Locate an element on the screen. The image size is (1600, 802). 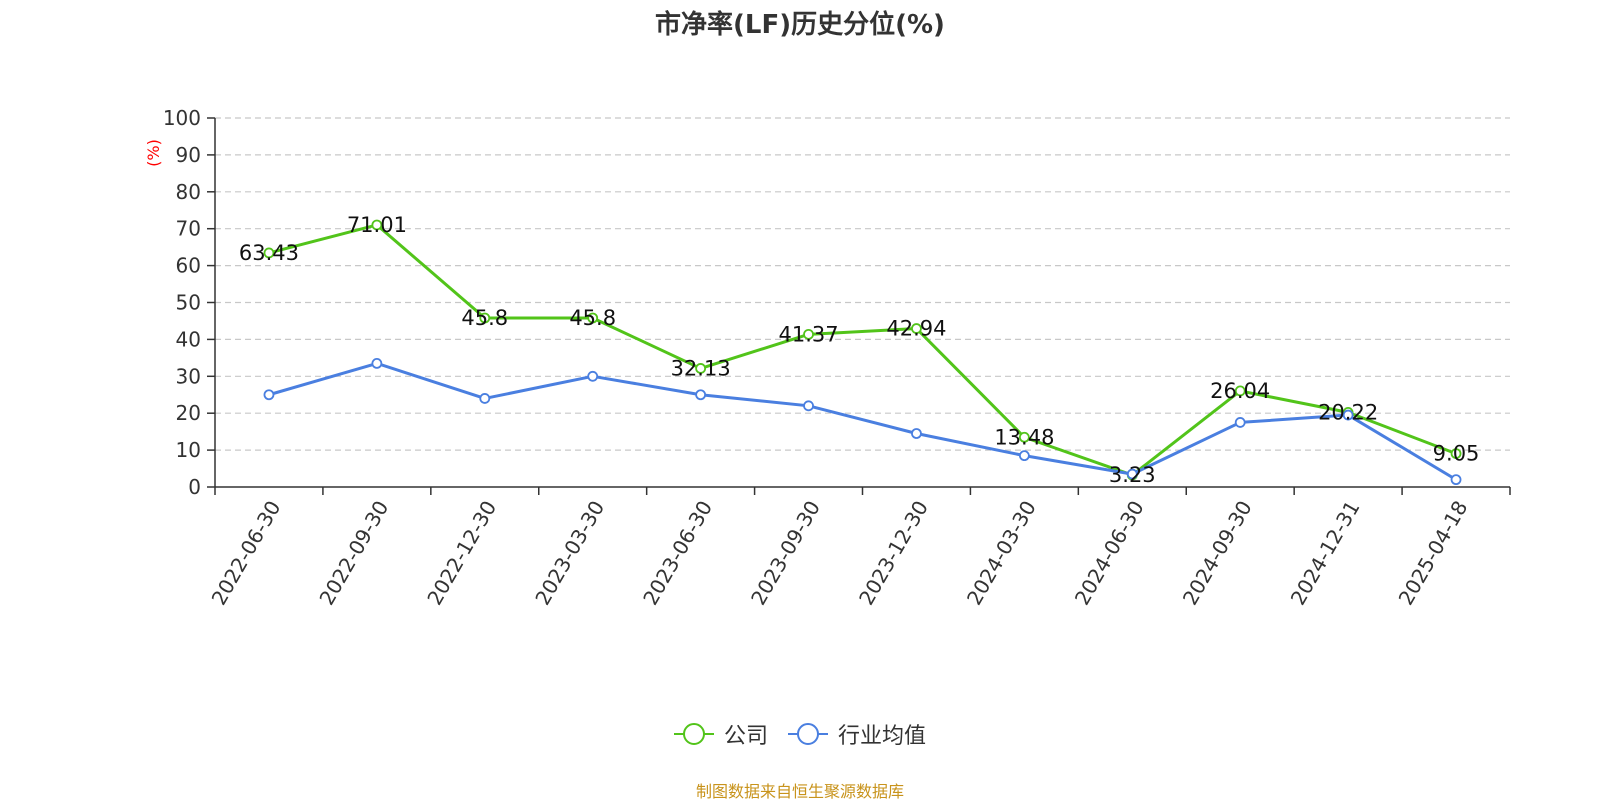
data-label: 13.48 is located at coordinates (1024, 437).